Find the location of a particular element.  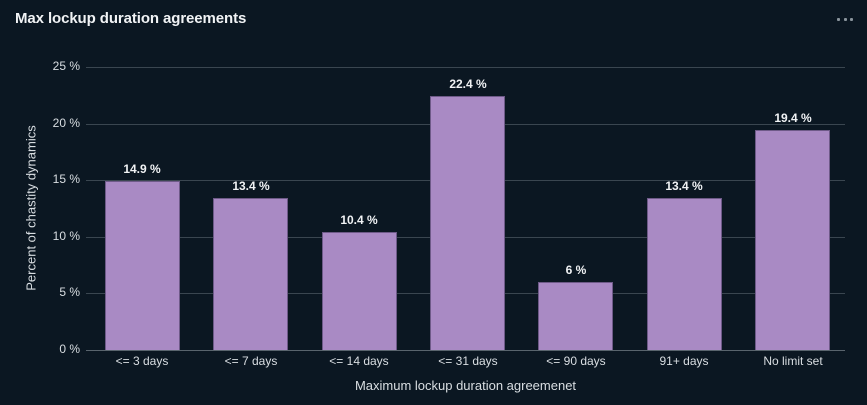

x-tick-label: <= 3 days is located at coordinates (142, 361).